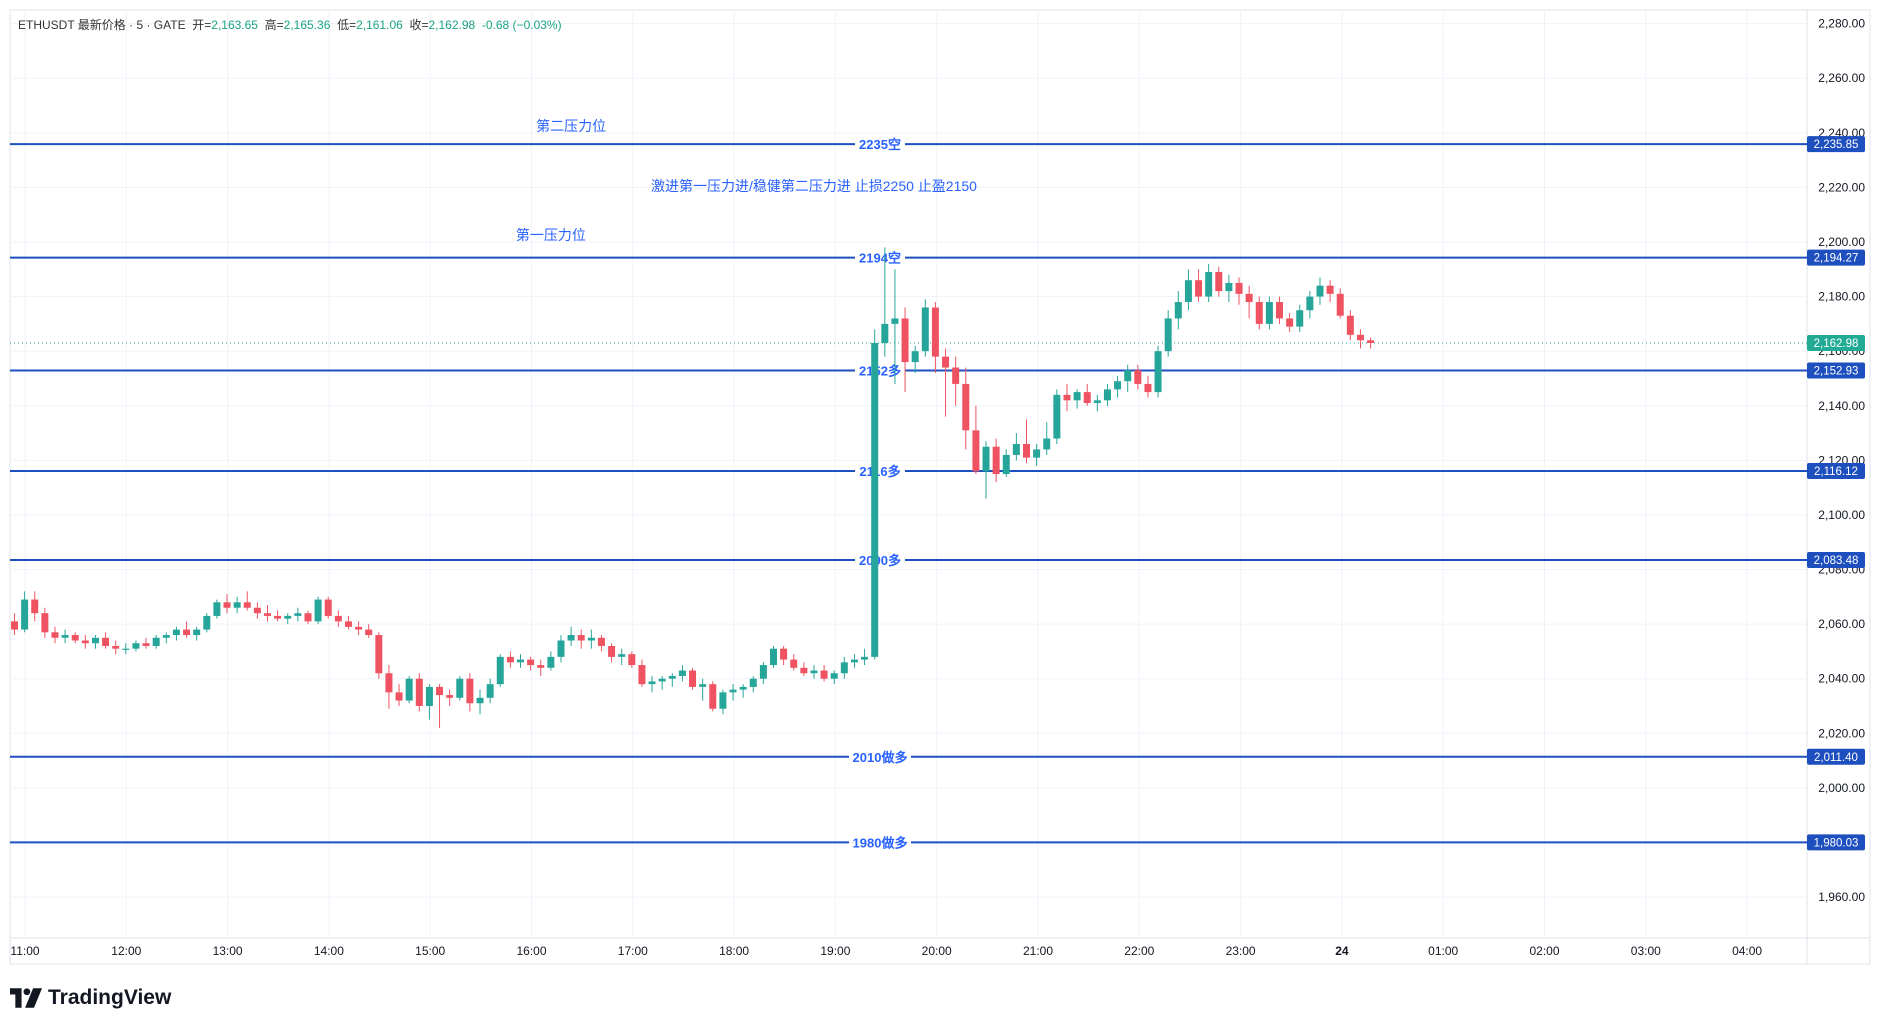 Image resolution: width=1884 pixels, height=1025 pixels. What do you see at coordinates (814, 186) in the screenshot?
I see `chart-annotation: 激进第一压力进/稳健第二压力进 止损2250 止盈2150` at bounding box center [814, 186].